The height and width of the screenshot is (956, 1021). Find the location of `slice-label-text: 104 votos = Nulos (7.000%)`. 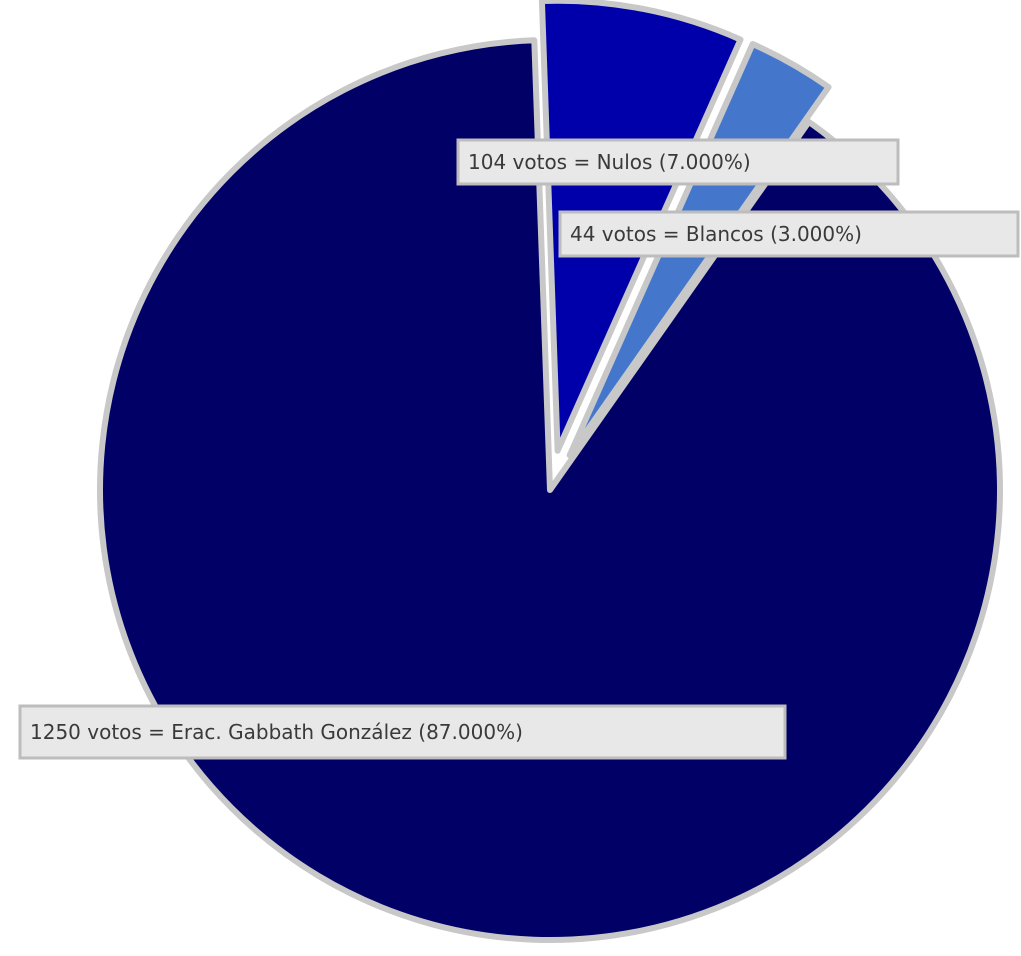

slice-label-text: 104 votos = Nulos (7.000%) is located at coordinates (609, 162).